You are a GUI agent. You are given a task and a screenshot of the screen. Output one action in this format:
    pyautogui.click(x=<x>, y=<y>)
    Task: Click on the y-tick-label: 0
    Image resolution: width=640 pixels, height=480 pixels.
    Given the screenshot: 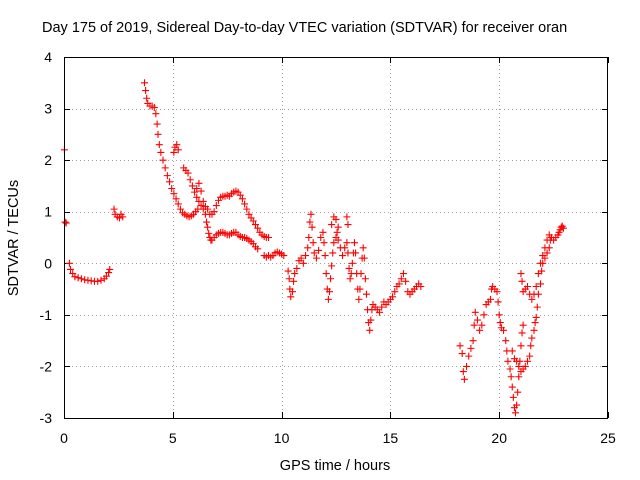 What is the action you would take?
    pyautogui.click(x=48, y=263)
    